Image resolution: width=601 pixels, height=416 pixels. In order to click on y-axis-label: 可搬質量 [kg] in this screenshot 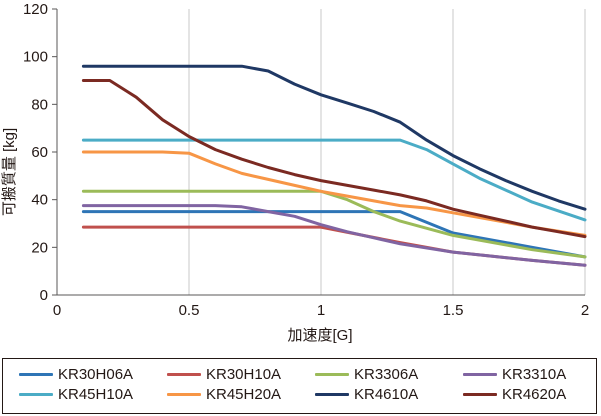, I will do `click(9, 172)`.